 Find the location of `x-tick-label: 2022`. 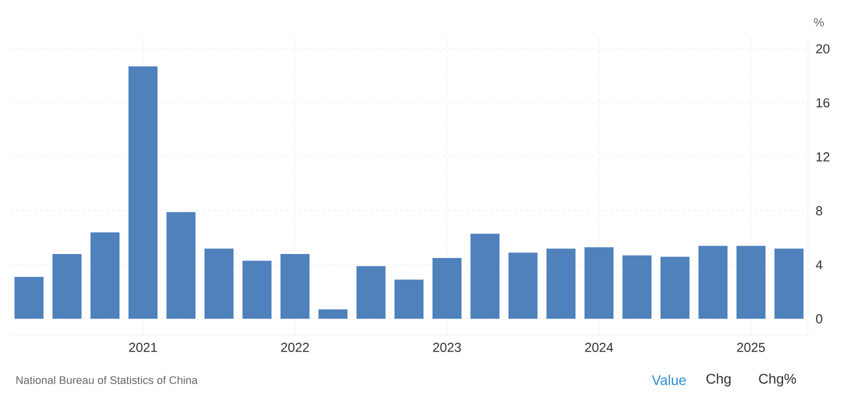

x-tick-label: 2022 is located at coordinates (295, 347).